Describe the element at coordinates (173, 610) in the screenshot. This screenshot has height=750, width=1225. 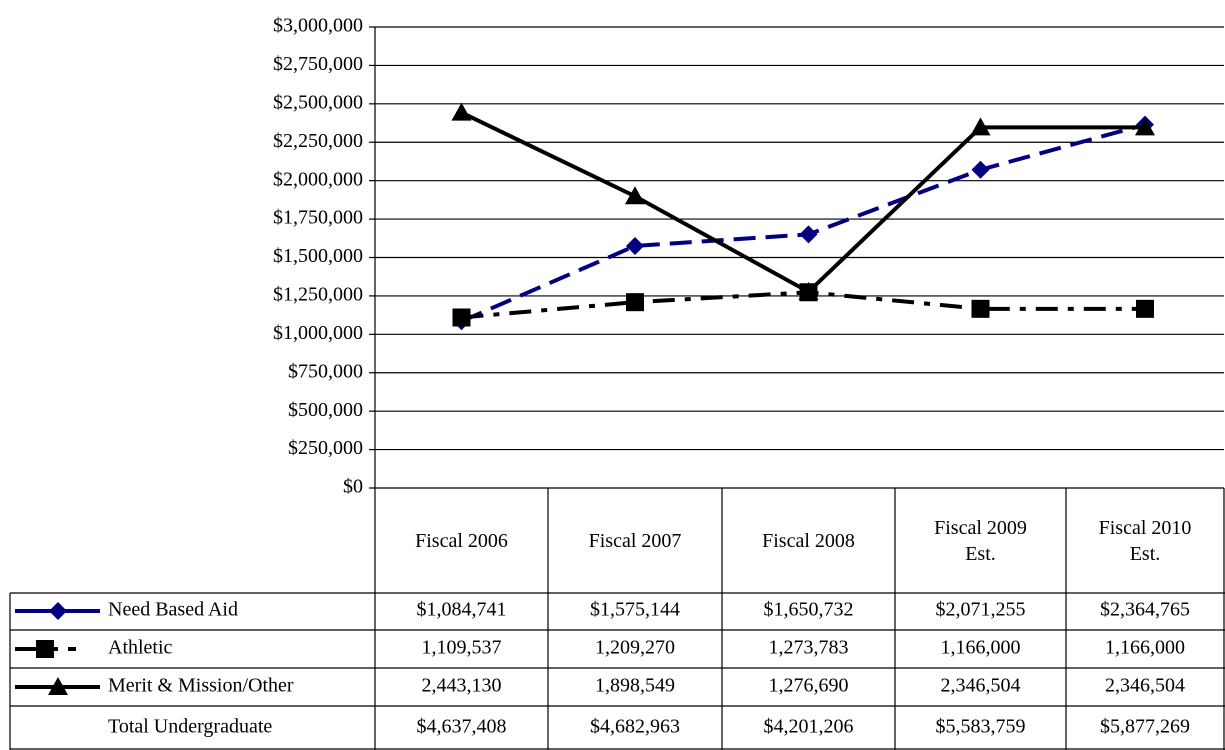
I see `legend-label: Need Based Aid` at that location.